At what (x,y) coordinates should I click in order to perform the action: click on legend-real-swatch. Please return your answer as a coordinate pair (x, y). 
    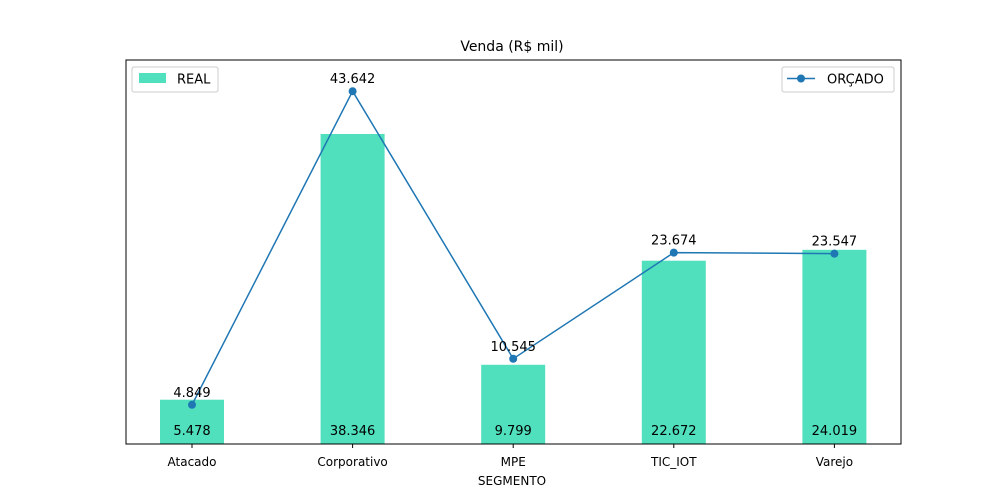
    Looking at the image, I should click on (152, 78).